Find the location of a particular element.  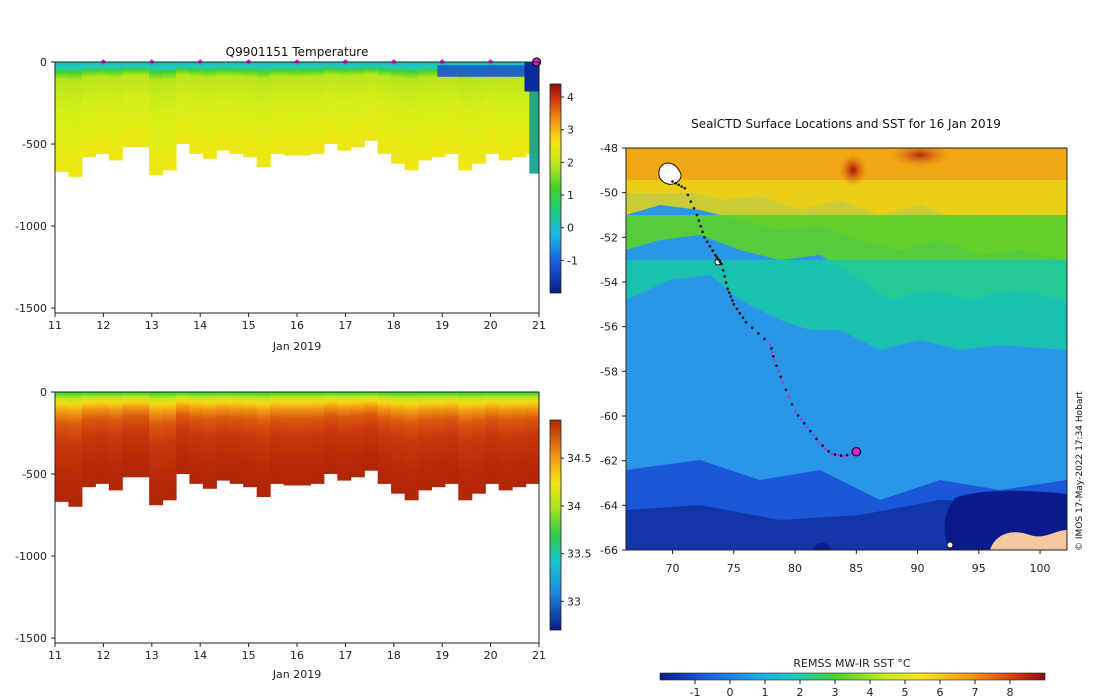

colorbar-tick-label: 7 is located at coordinates (975, 692).